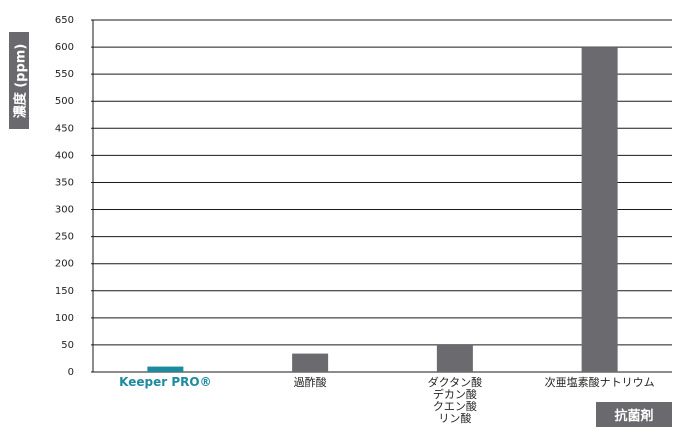 The image size is (674, 429). Describe the element at coordinates (64, 210) in the screenshot. I see `y-tick-label: 300` at that location.